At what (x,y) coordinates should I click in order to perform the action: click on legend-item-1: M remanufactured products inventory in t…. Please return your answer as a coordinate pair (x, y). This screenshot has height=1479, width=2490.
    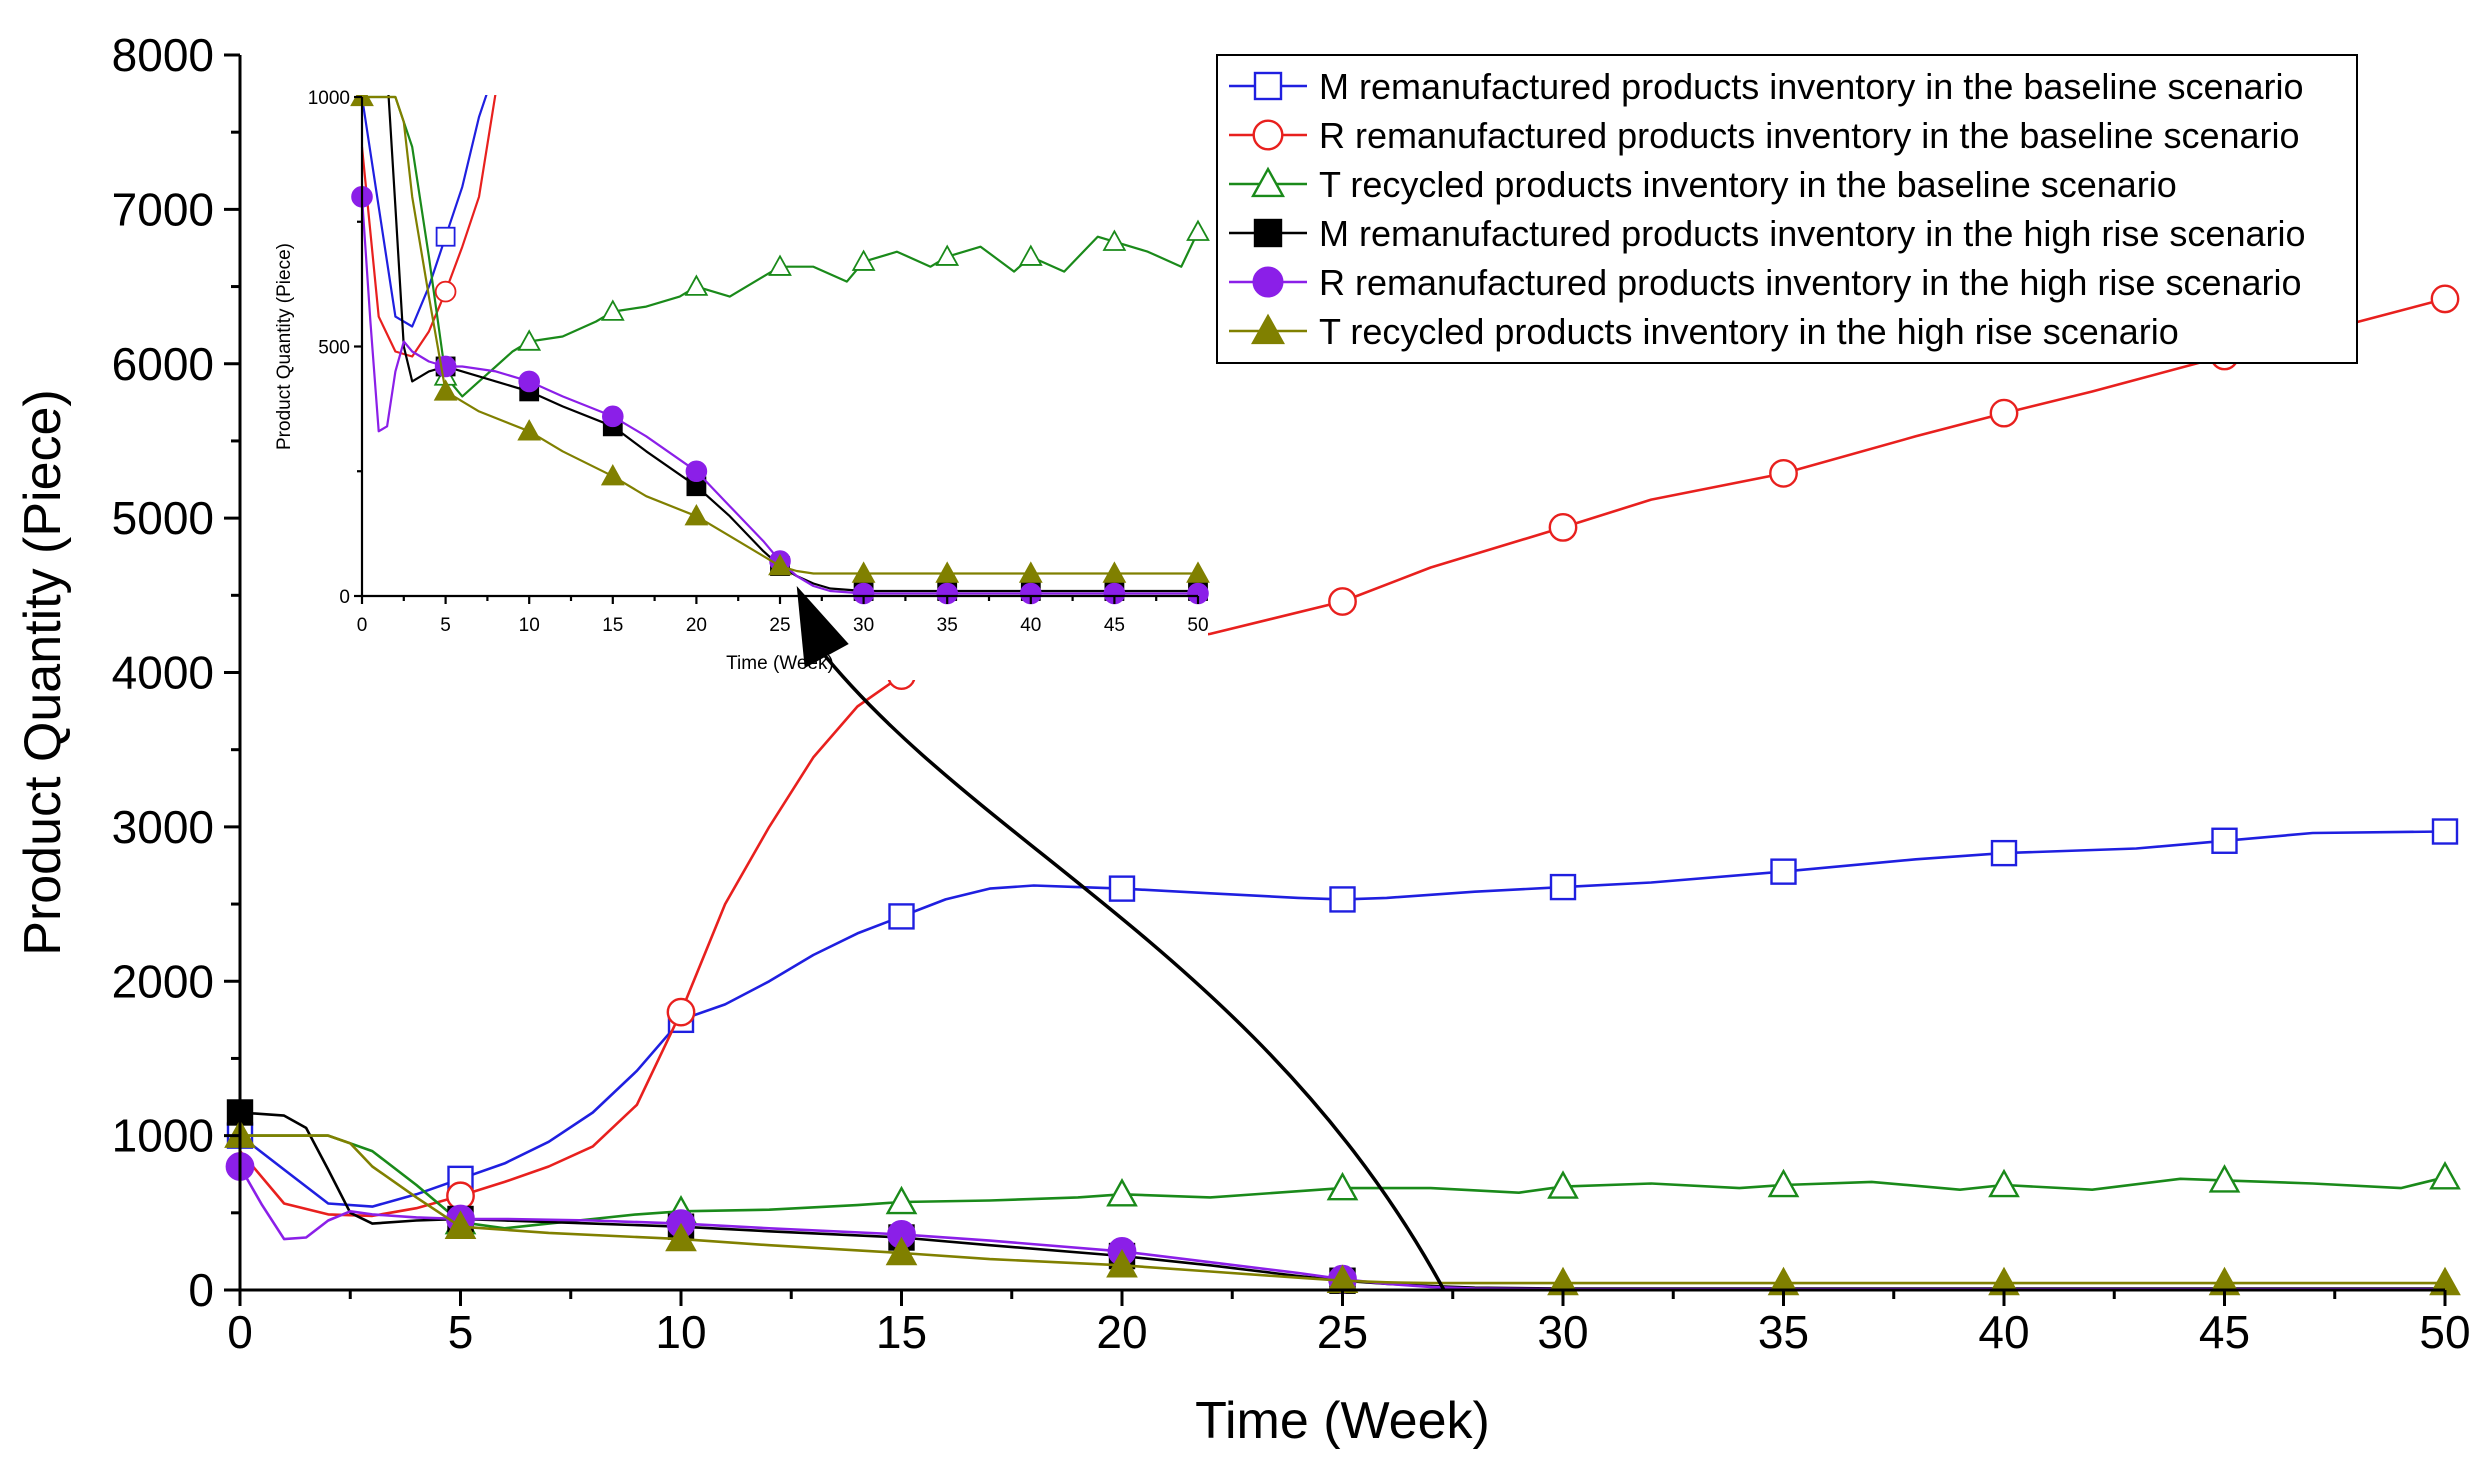
    Looking at the image, I should click on (1766, 86).